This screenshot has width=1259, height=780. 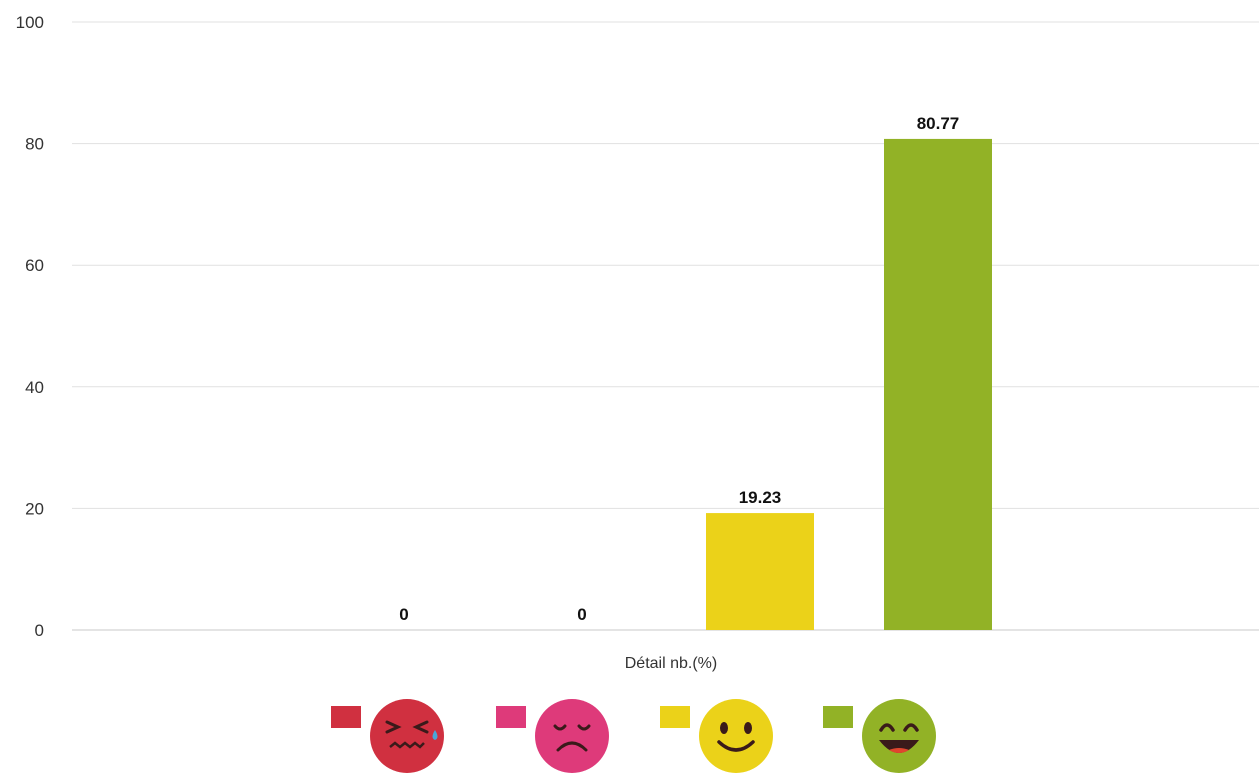 I want to click on data-label: 19.23, so click(x=760, y=497).